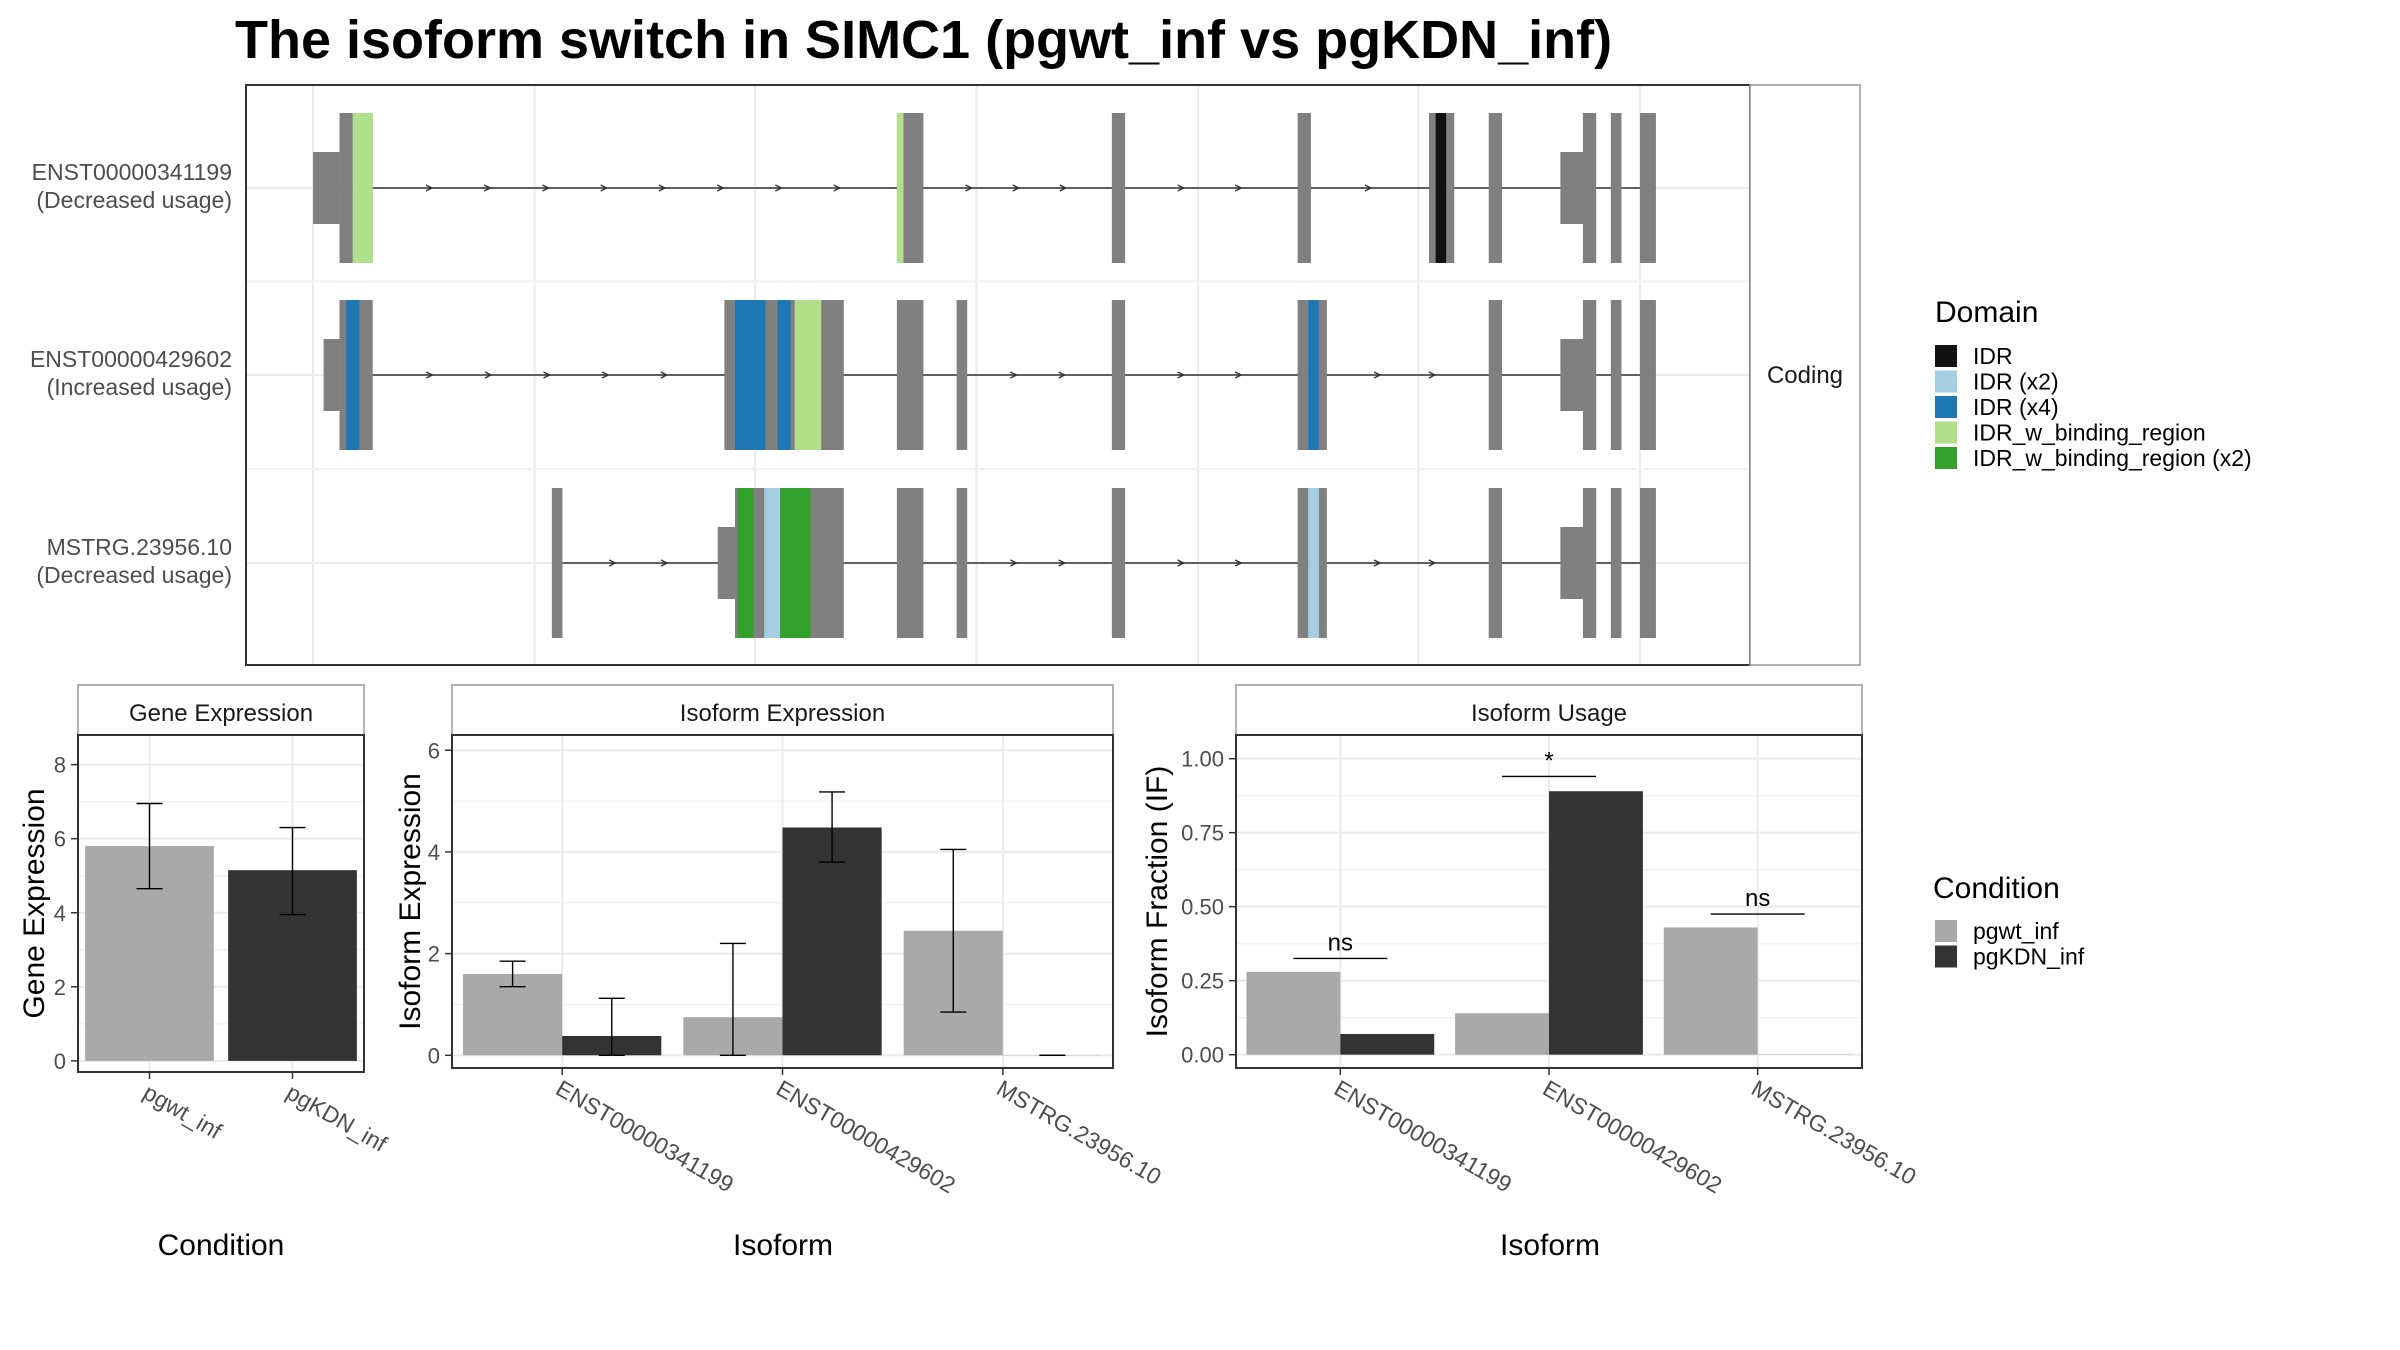  Describe the element at coordinates (60, 765) in the screenshot. I see `y-tick-label: 8` at that location.